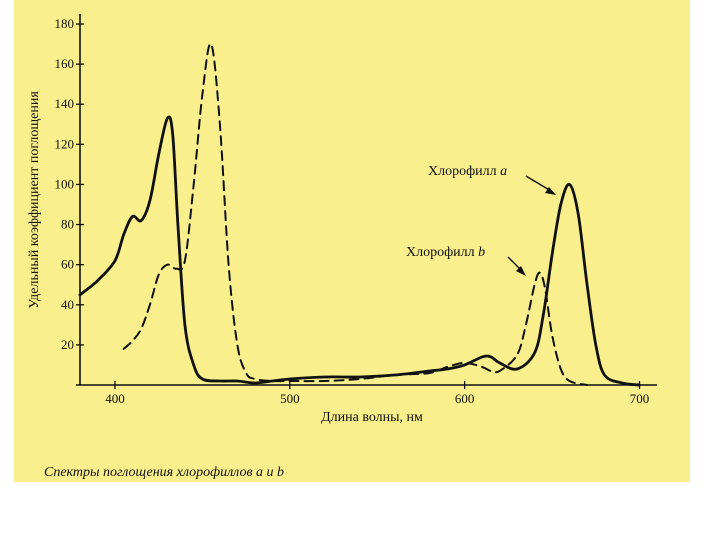  I want to click on y-tick-label-160: 160, so click(65, 63).